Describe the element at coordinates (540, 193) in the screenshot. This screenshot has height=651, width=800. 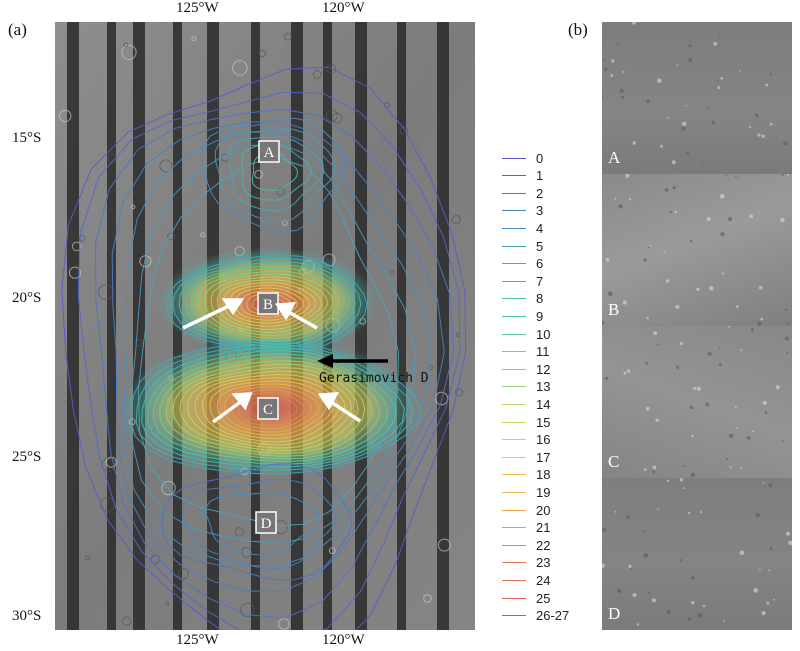
I see `legend-label: 2` at that location.